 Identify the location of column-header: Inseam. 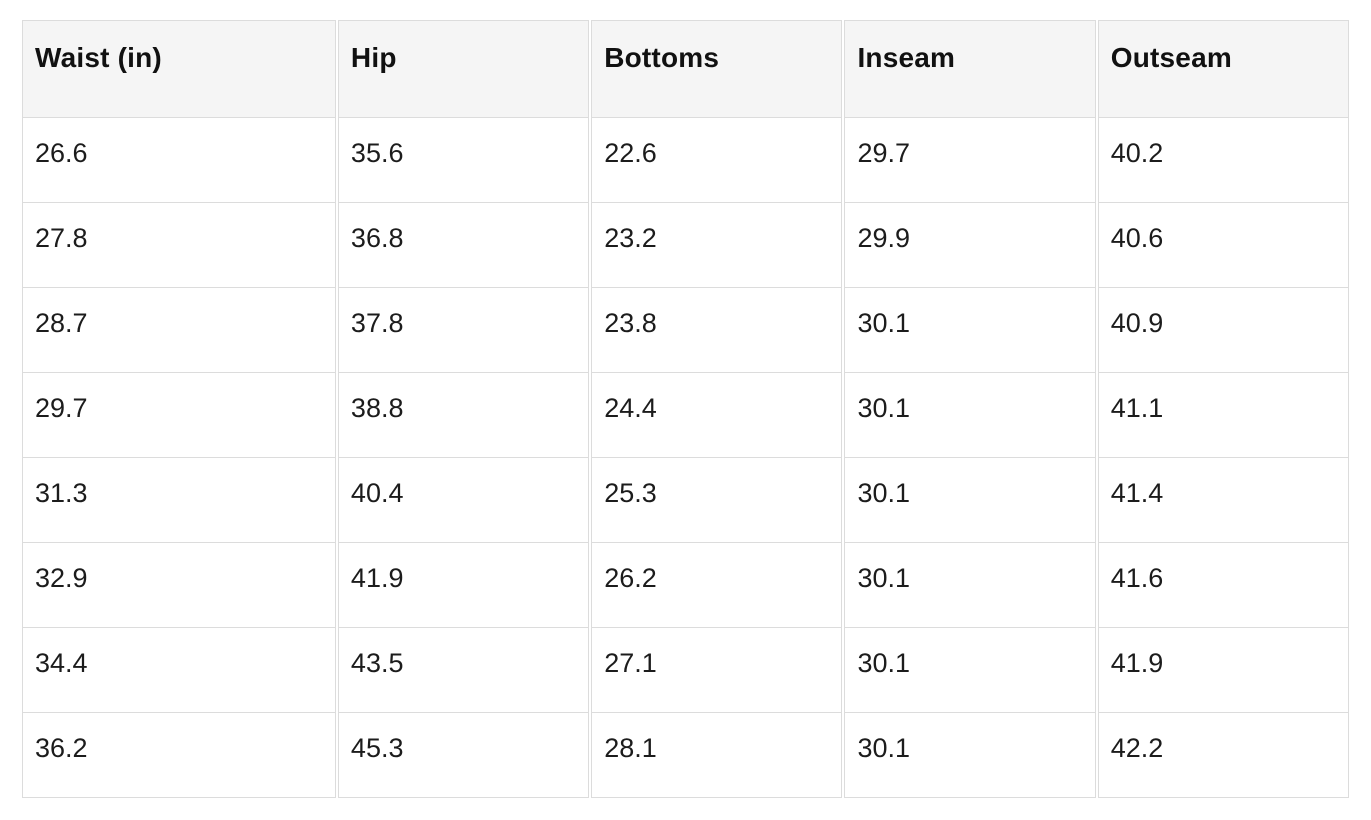
(970, 69).